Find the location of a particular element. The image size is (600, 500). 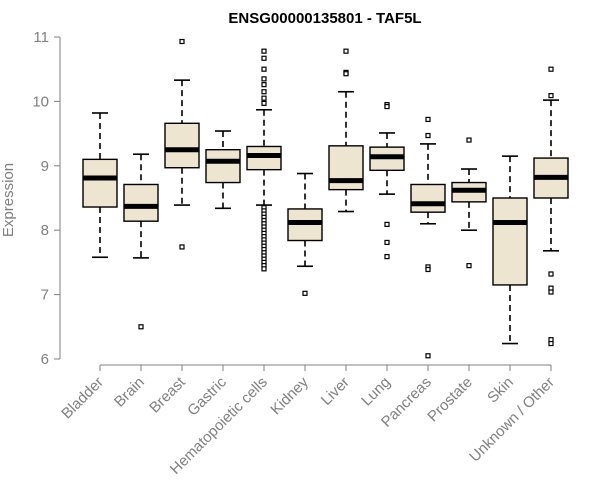

y-tick-label: 8 is located at coordinates (45, 230).